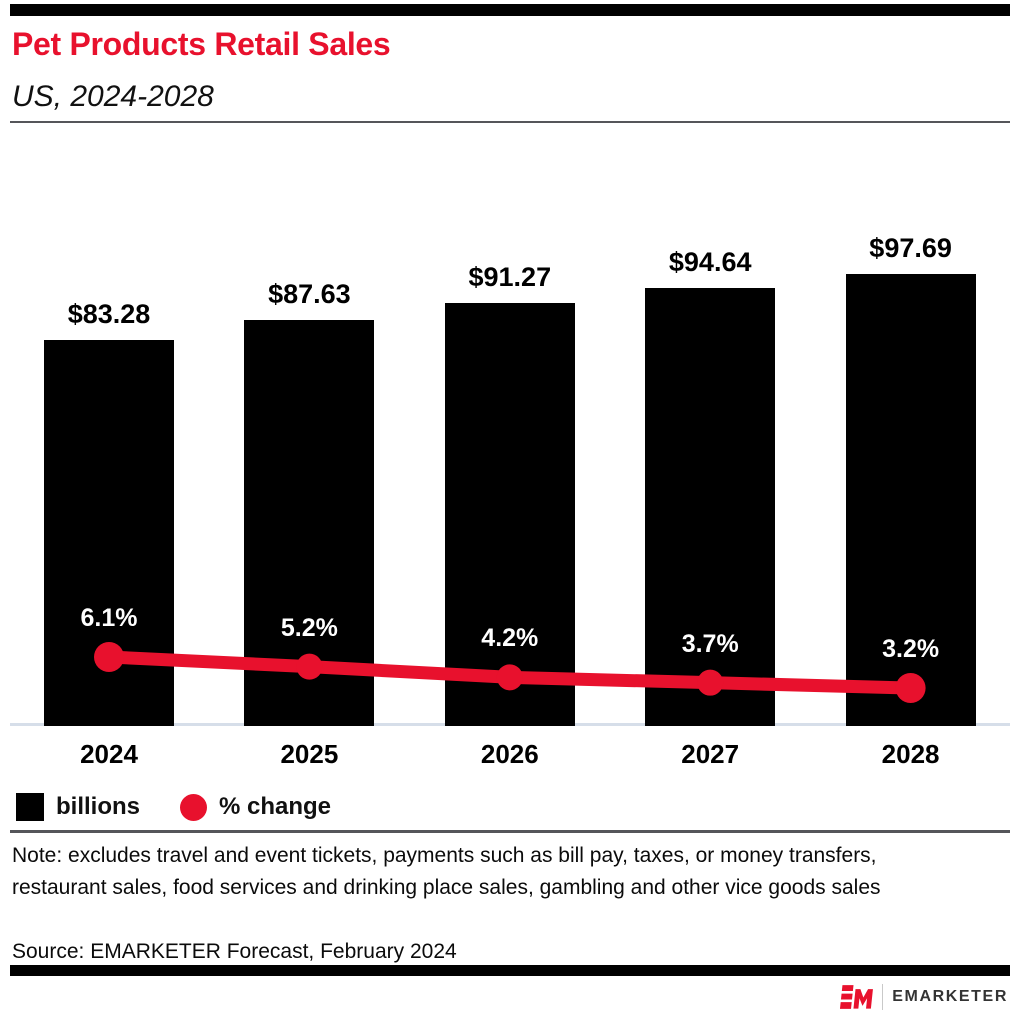 Image resolution: width=1020 pixels, height=1016 pixels. Describe the element at coordinates (109, 533) in the screenshot. I see `bar-2024` at that location.